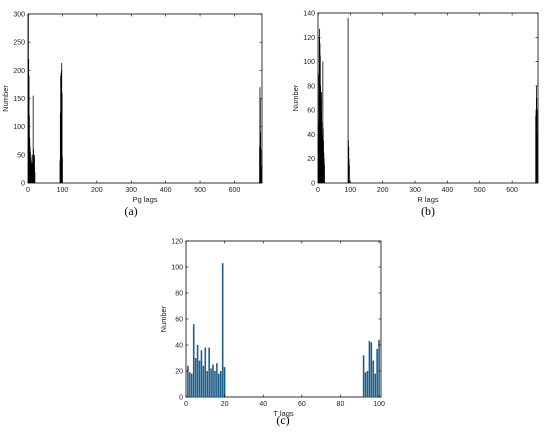  Describe the element at coordinates (341, 404) in the screenshot. I see `x-tick-label: 80` at that location.